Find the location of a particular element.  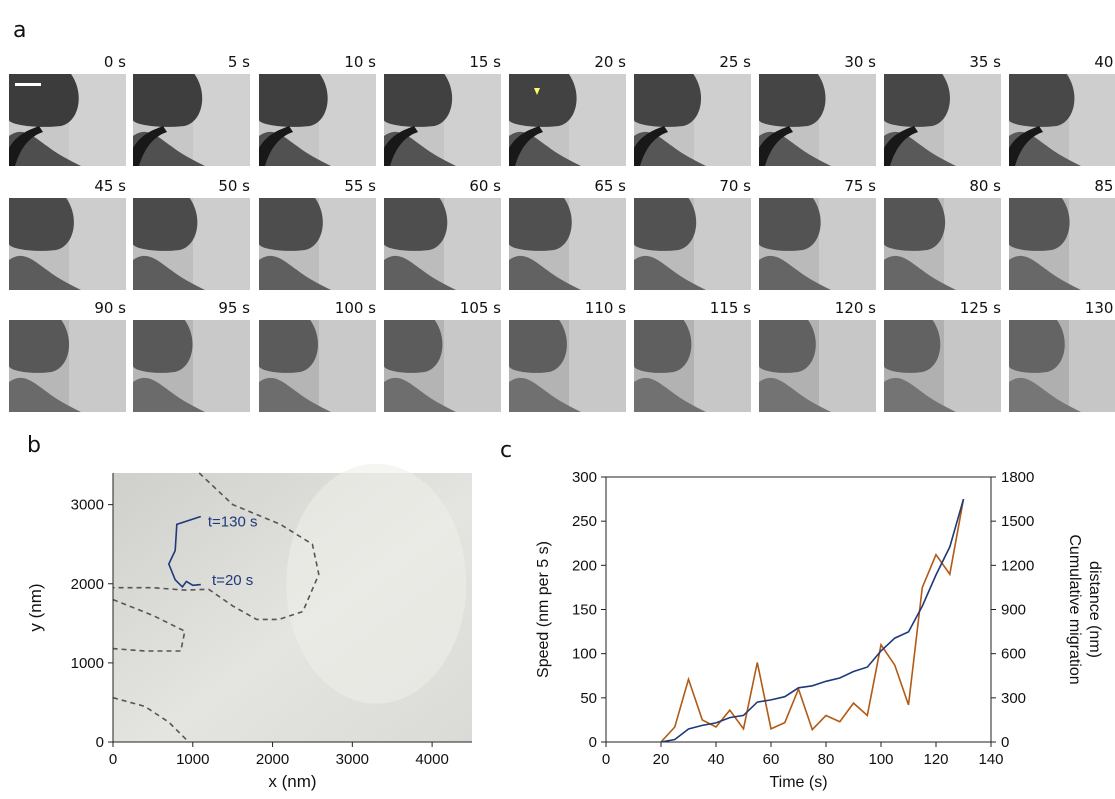

frame-time-label: 15 s is located at coordinates (485, 62).